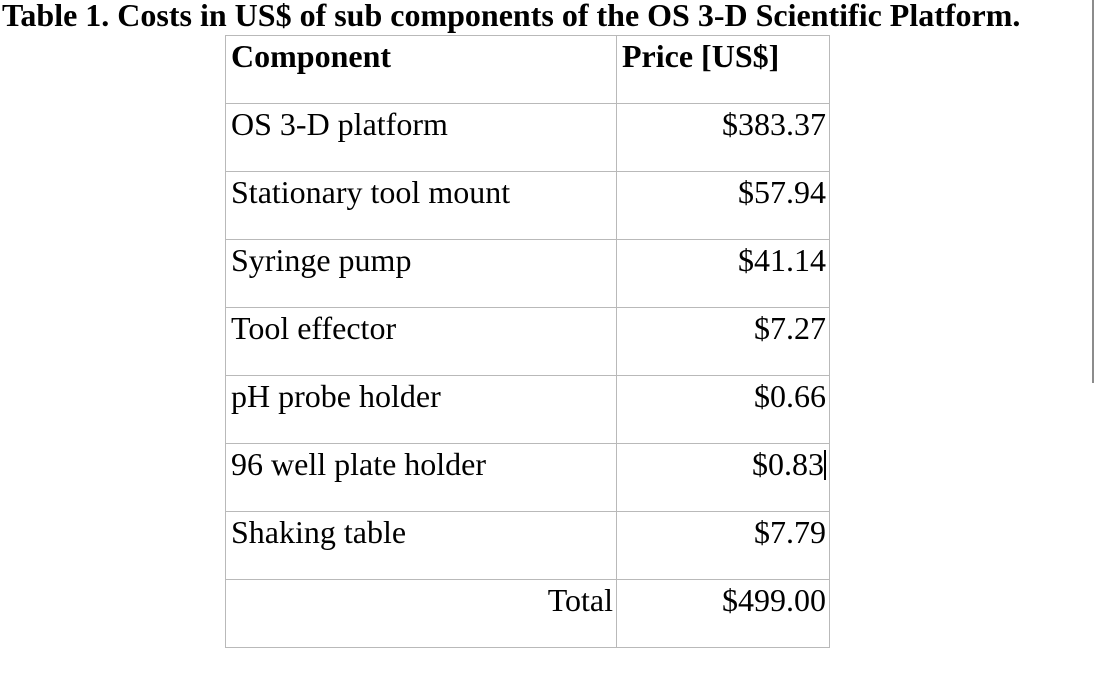 This screenshot has height=683, width=1095. I want to click on price-header-cell: Price [US$], so click(723, 69).